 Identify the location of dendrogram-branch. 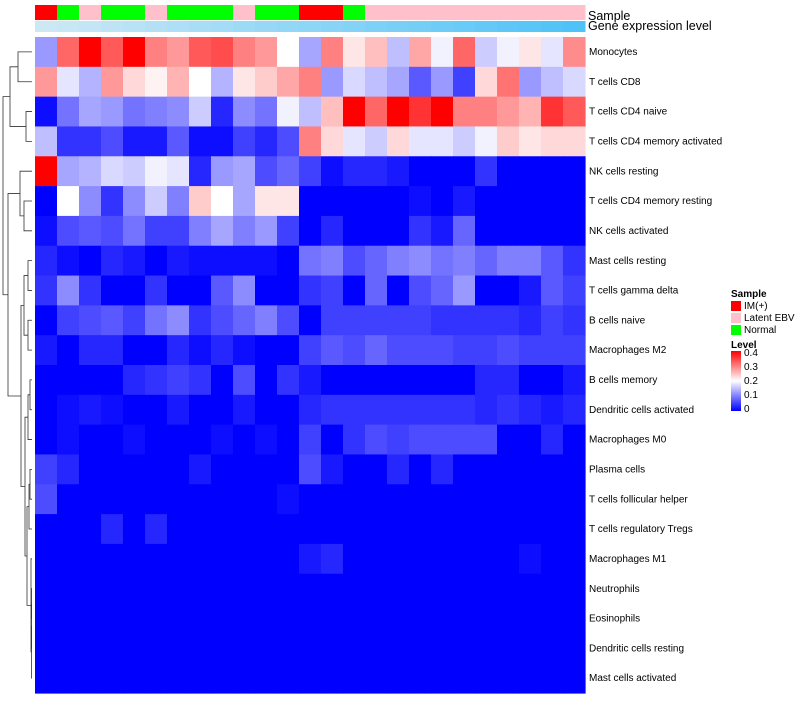
(30, 506).